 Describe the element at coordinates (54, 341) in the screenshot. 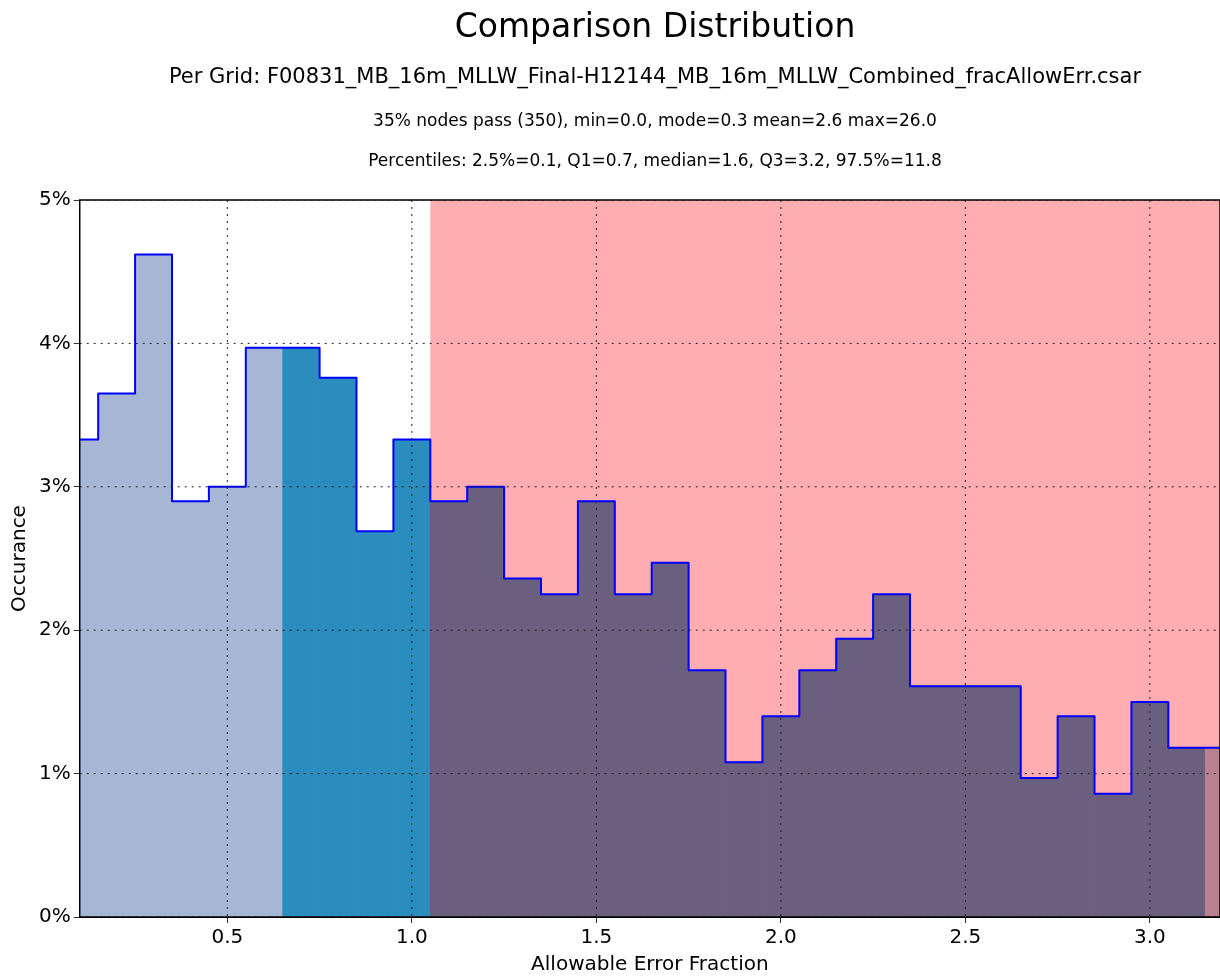

I see `y-tick-label: 4%` at that location.